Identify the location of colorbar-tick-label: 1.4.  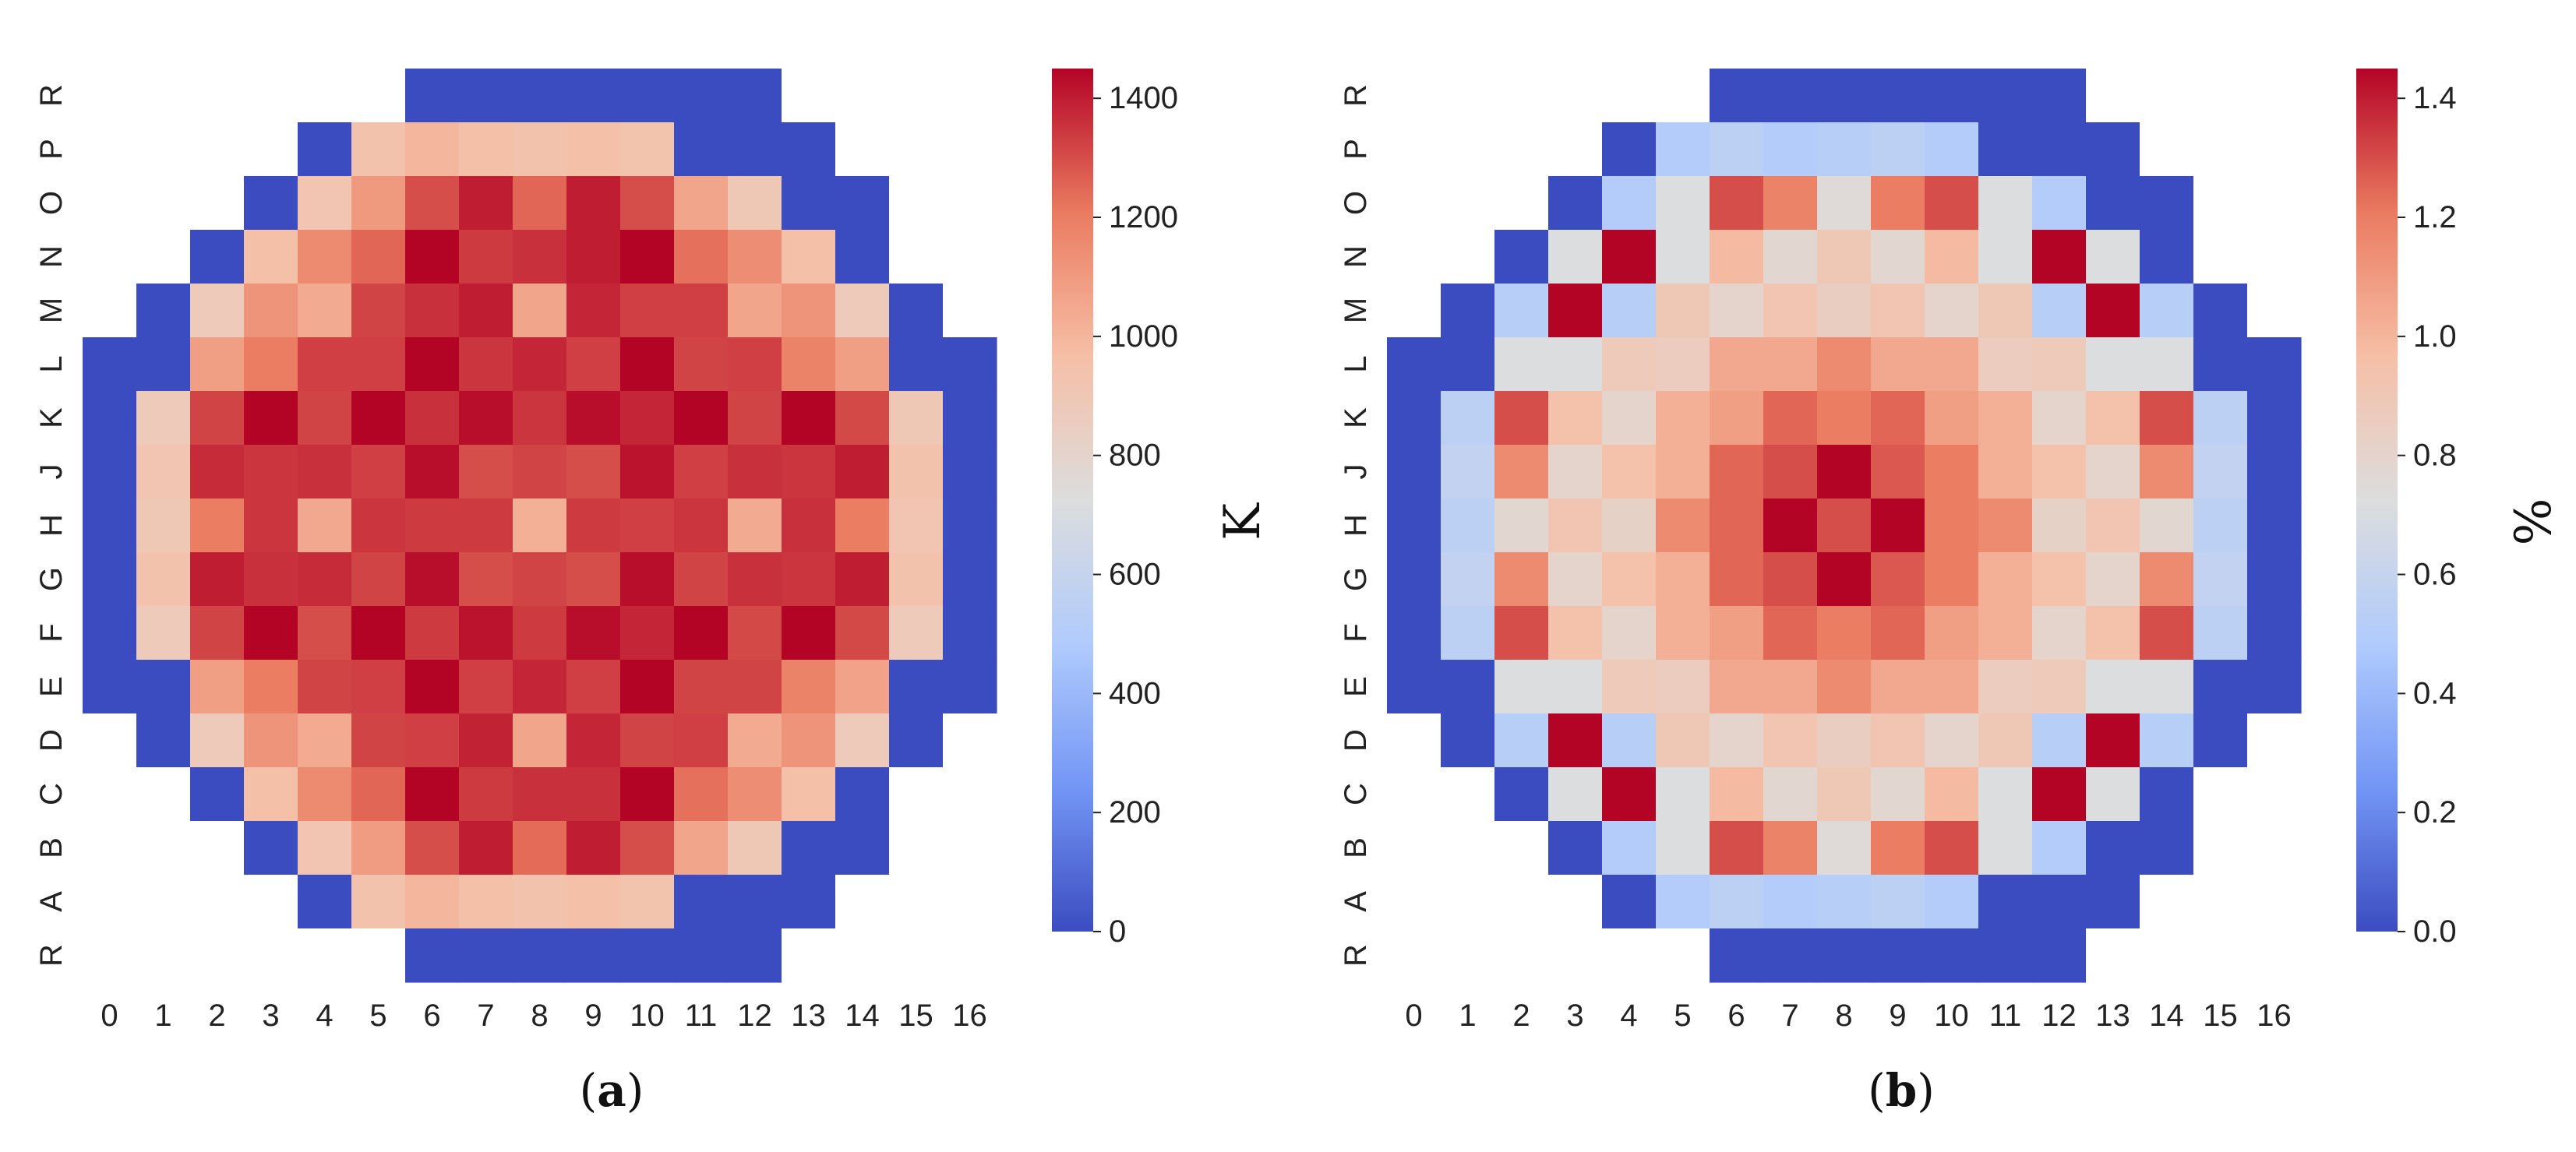
(2435, 98).